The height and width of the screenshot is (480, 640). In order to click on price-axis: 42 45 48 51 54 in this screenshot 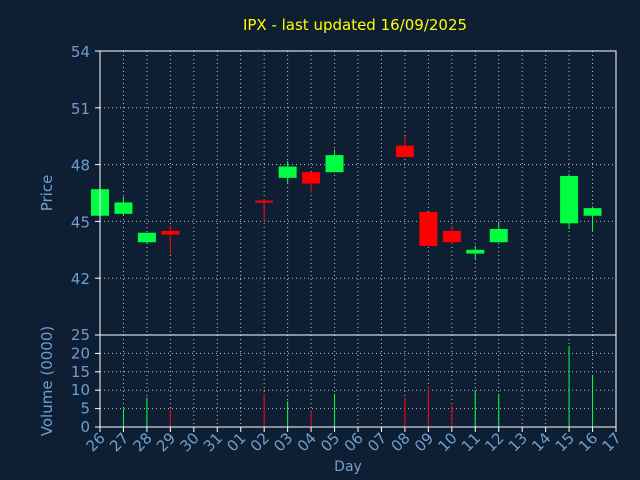, I will do `click(85, 165)`.